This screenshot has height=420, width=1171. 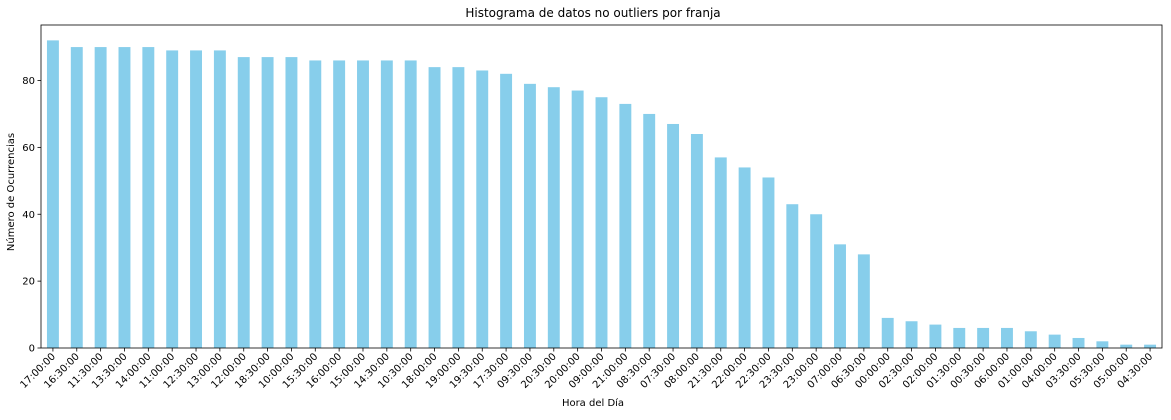 What do you see at coordinates (434, 207) in the screenshot?
I see `bar-18:00:00` at bounding box center [434, 207].